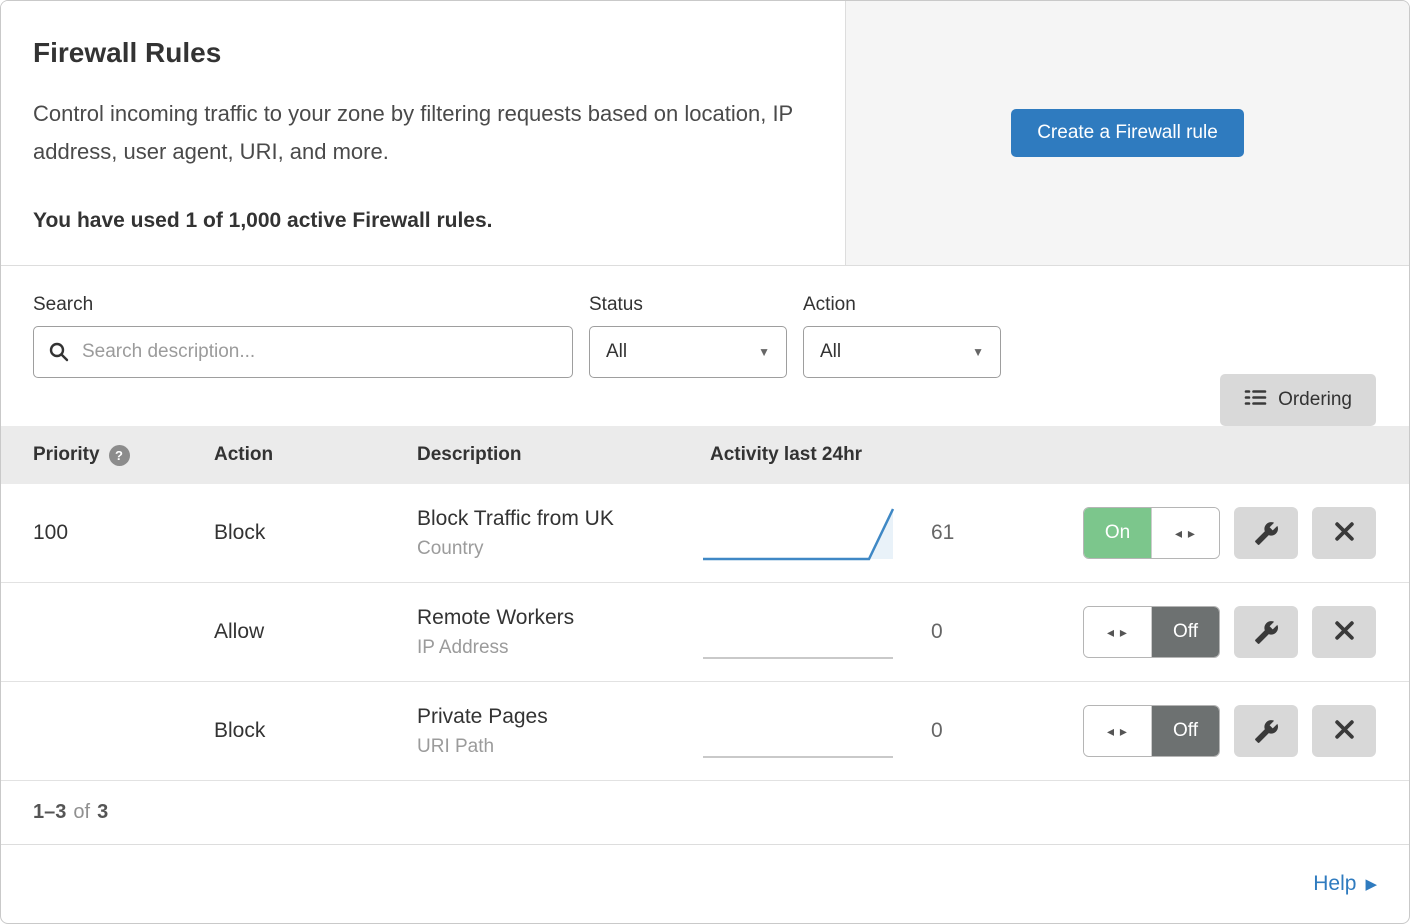 This screenshot has width=1410, height=924. I want to click on rule-match-type: IP Address, so click(463, 647).